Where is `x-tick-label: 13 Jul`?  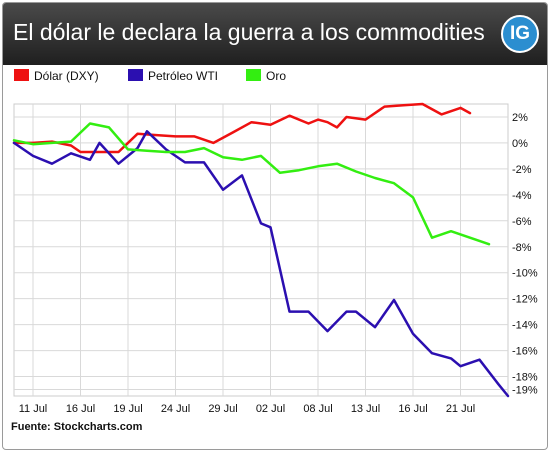 x-tick-label: 13 Jul is located at coordinates (365, 409).